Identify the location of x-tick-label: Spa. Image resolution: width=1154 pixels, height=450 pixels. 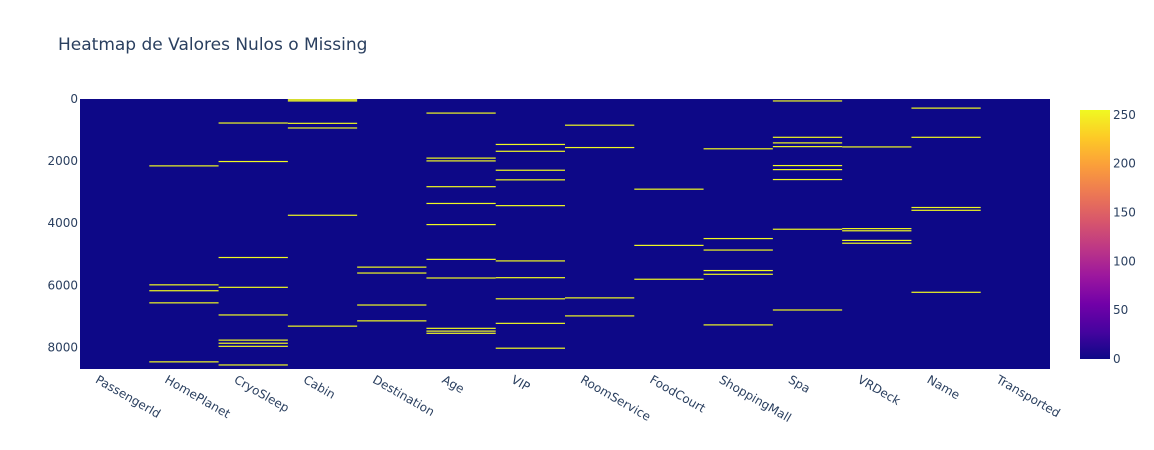
(799, 383).